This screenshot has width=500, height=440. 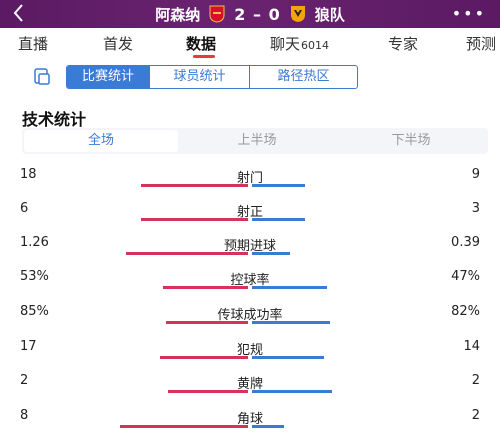 I want to click on subtab-match-stats: 比赛统计, so click(x=108, y=77).